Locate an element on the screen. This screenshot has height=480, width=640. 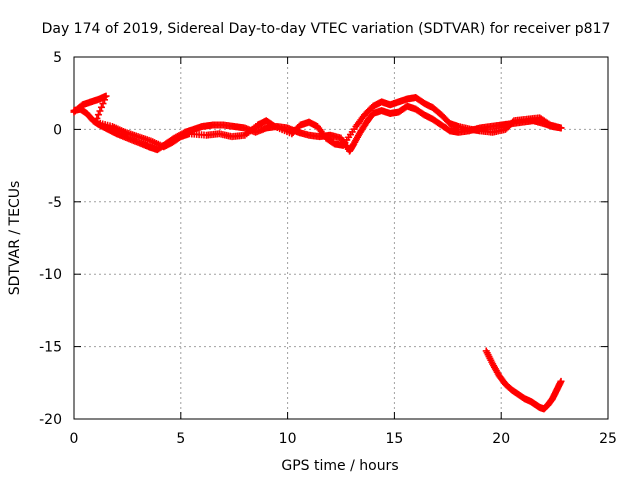
y-tick-label: -15 is located at coordinates (50, 348).